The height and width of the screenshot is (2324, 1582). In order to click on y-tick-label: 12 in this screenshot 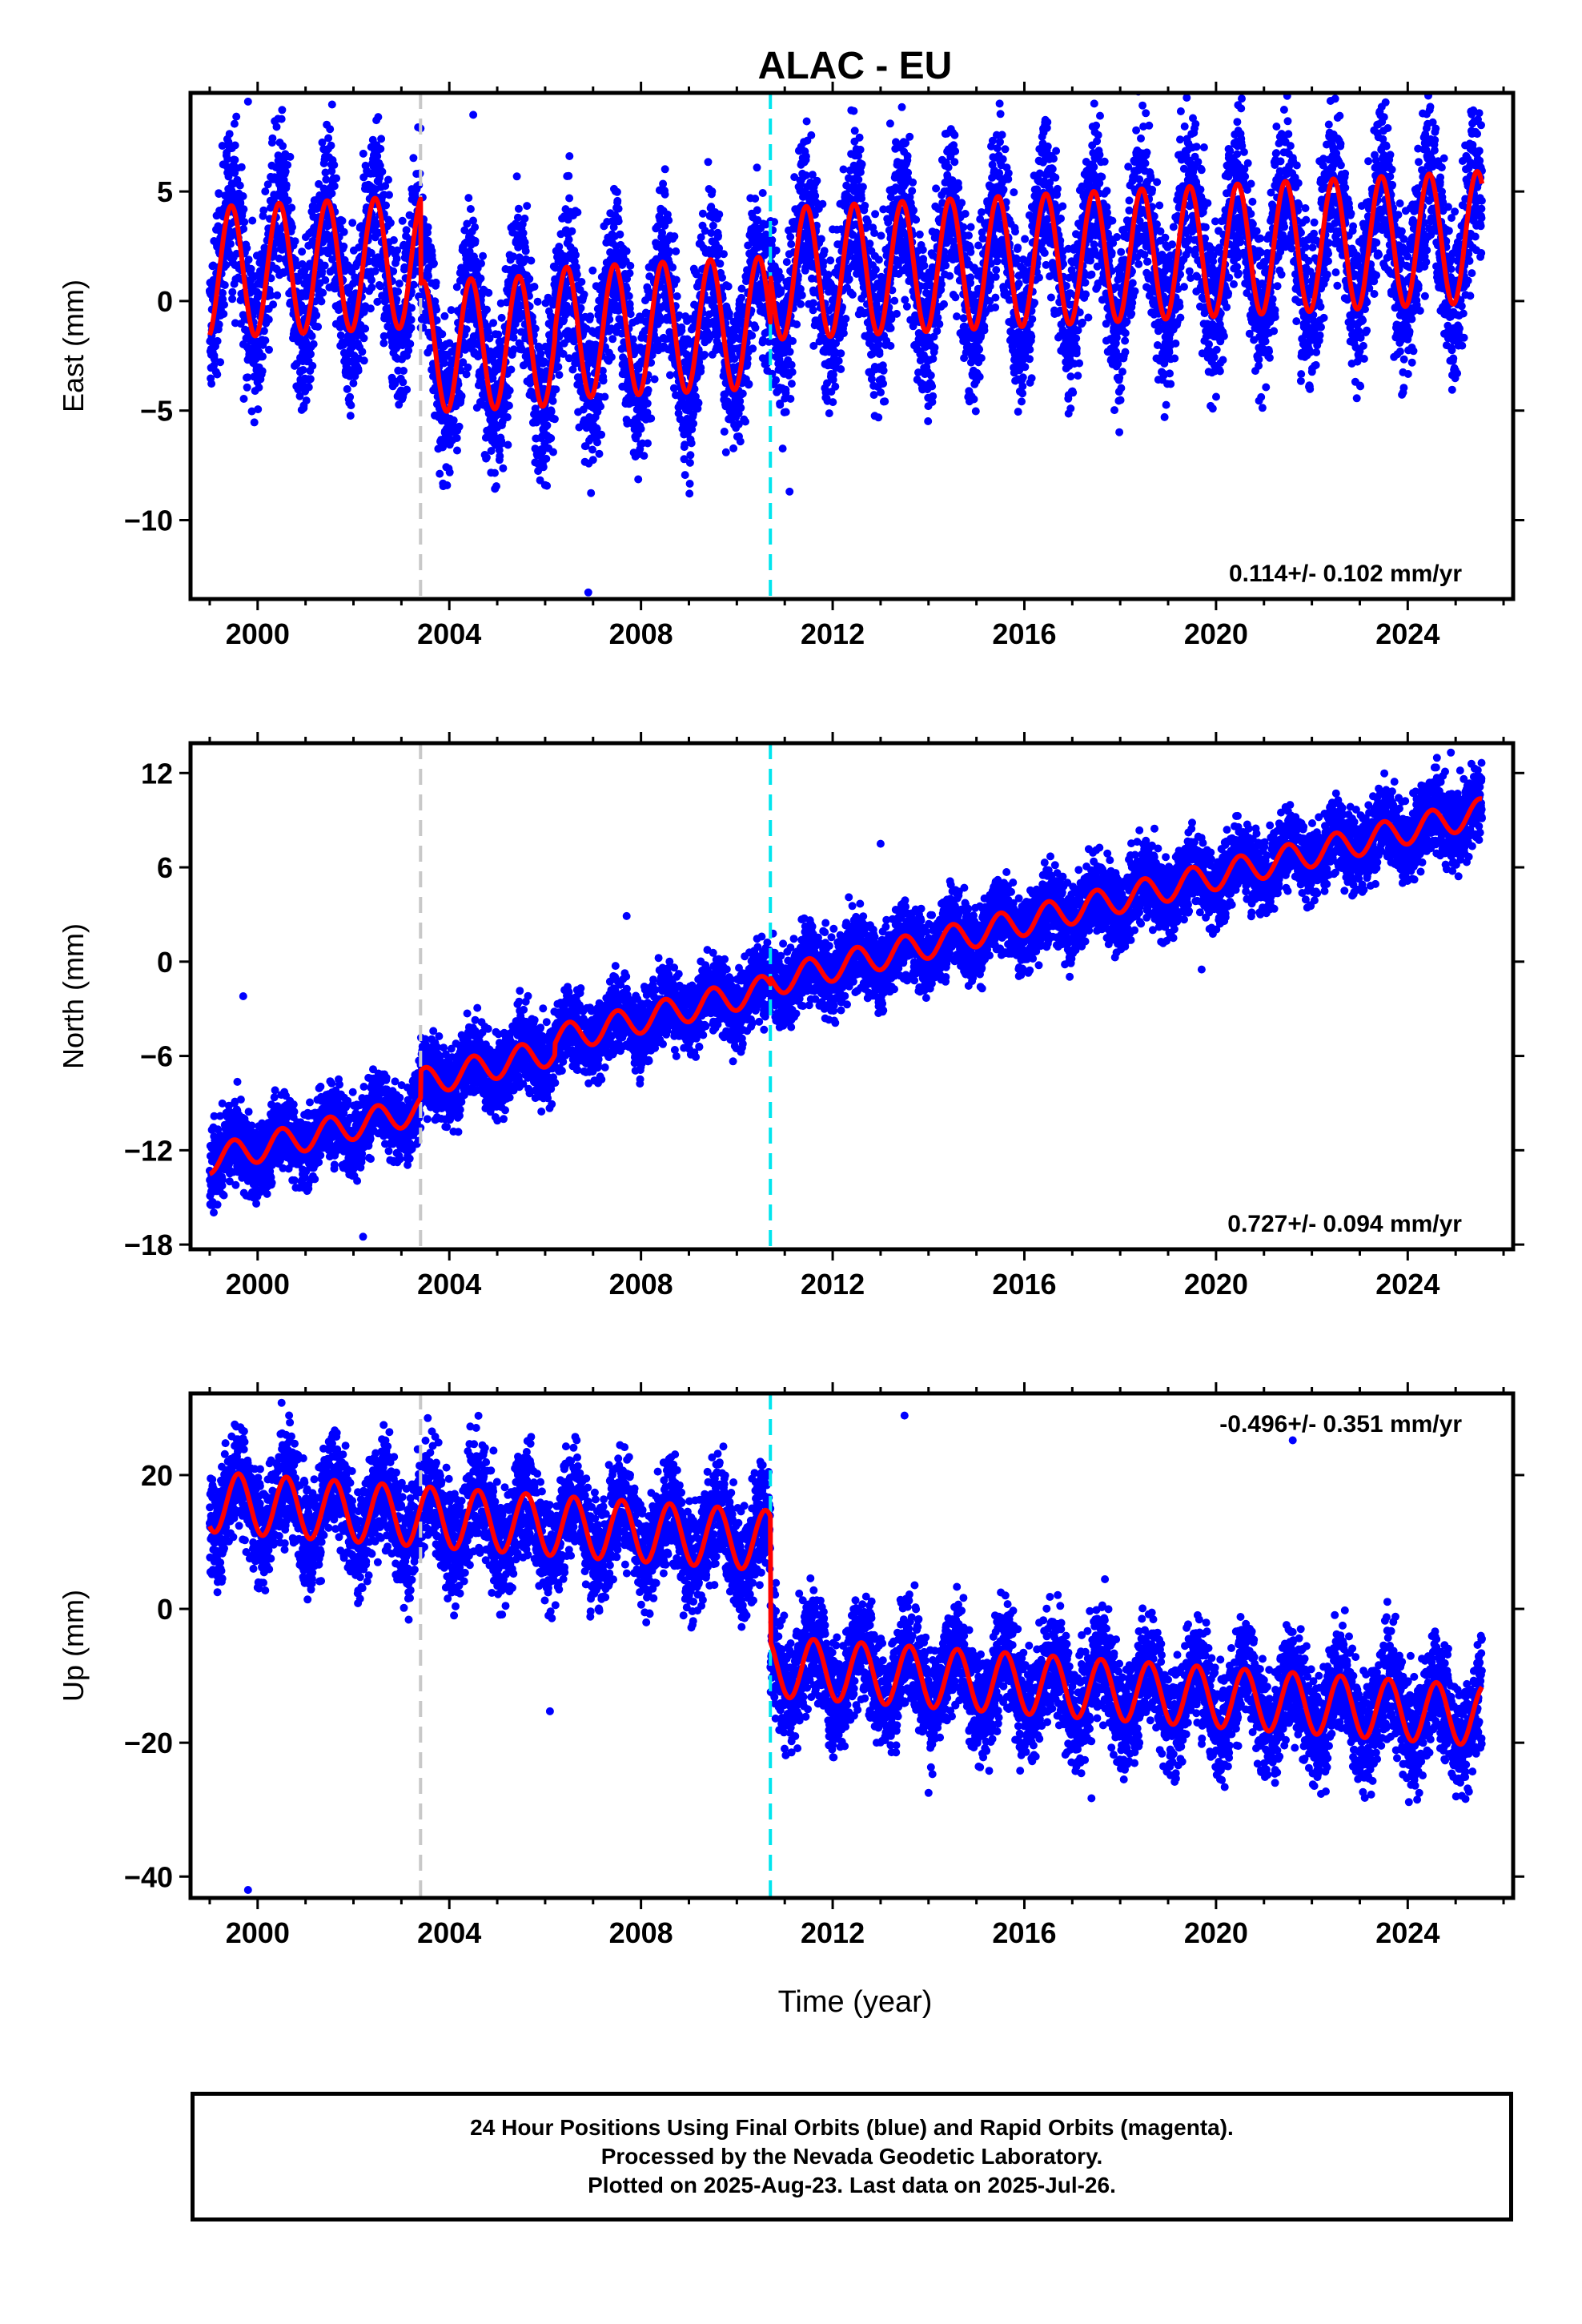, I will do `click(157, 773)`.